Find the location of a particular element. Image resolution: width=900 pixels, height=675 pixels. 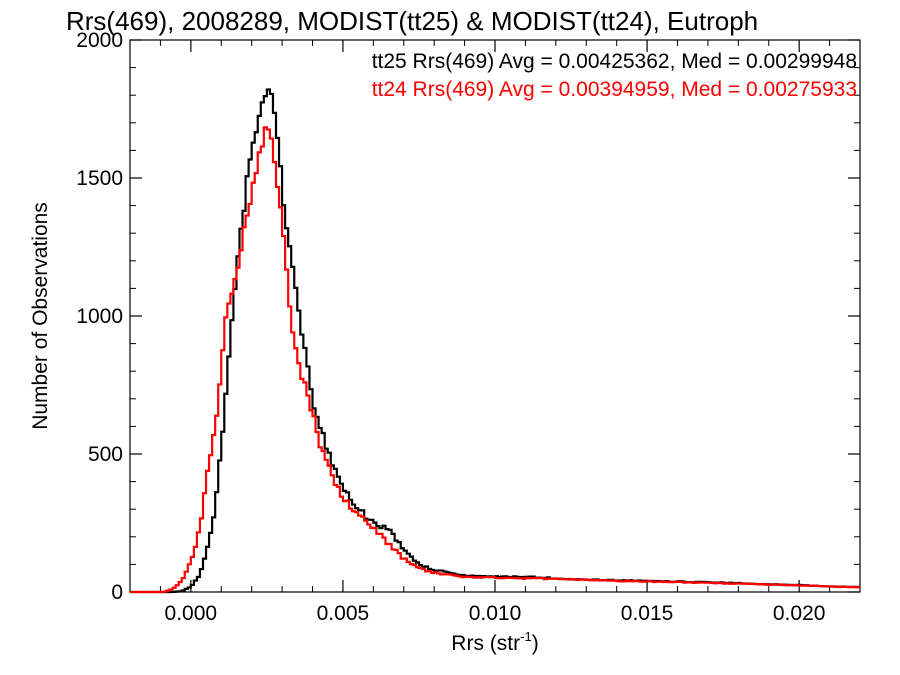

x-tick-label: 0.000 is located at coordinates (191, 613).